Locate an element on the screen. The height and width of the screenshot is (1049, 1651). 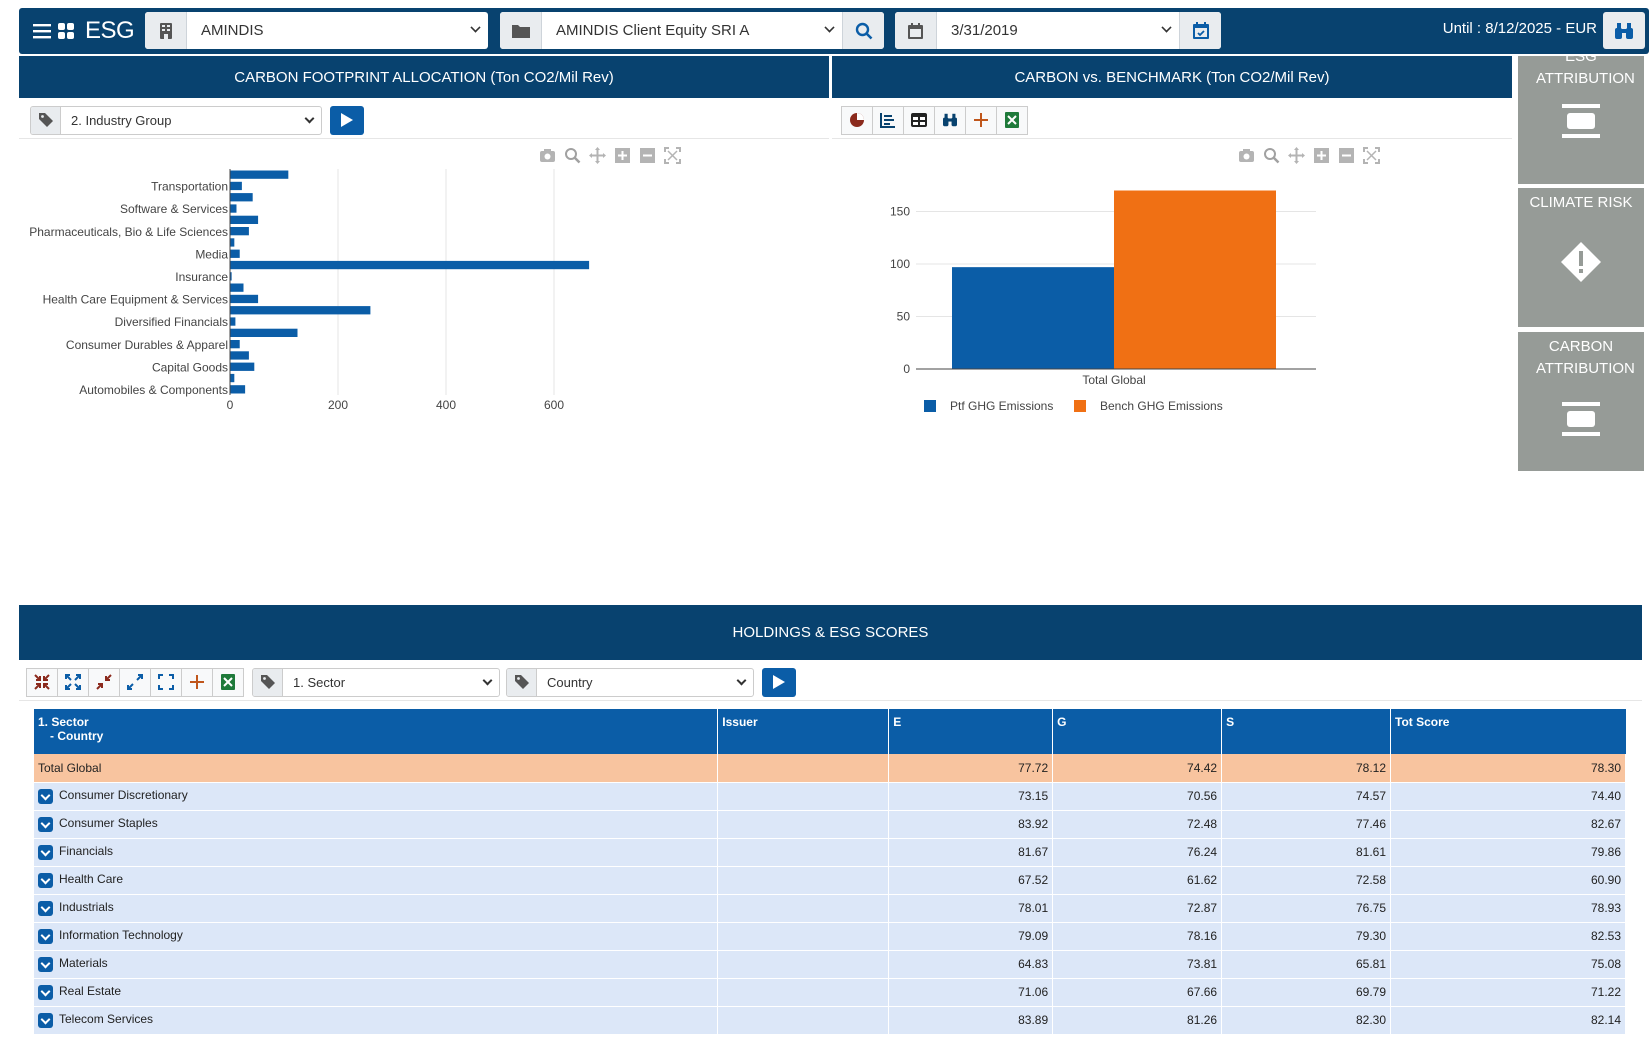
group2-value: Country is located at coordinates (645, 682).